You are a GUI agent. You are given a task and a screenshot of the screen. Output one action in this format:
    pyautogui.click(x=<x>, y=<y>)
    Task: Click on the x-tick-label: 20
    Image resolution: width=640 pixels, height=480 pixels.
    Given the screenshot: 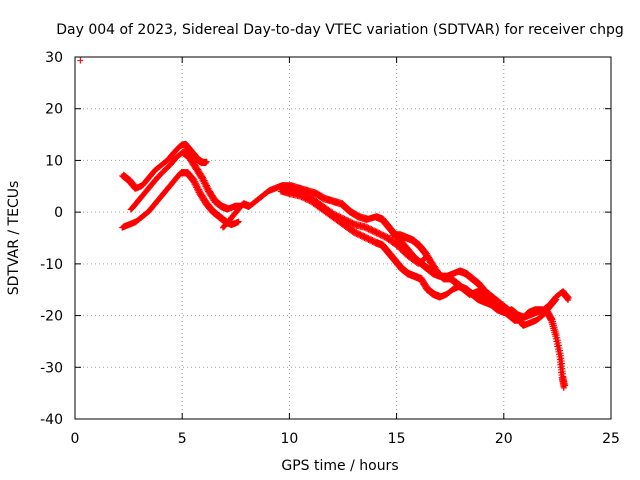 What is the action you would take?
    pyautogui.click(x=504, y=439)
    